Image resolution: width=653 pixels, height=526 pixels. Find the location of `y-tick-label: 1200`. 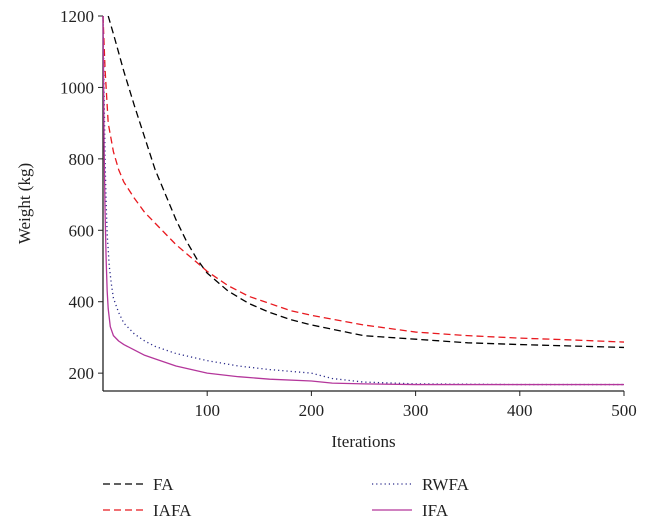

y-tick-label: 1200 is located at coordinates (77, 16).